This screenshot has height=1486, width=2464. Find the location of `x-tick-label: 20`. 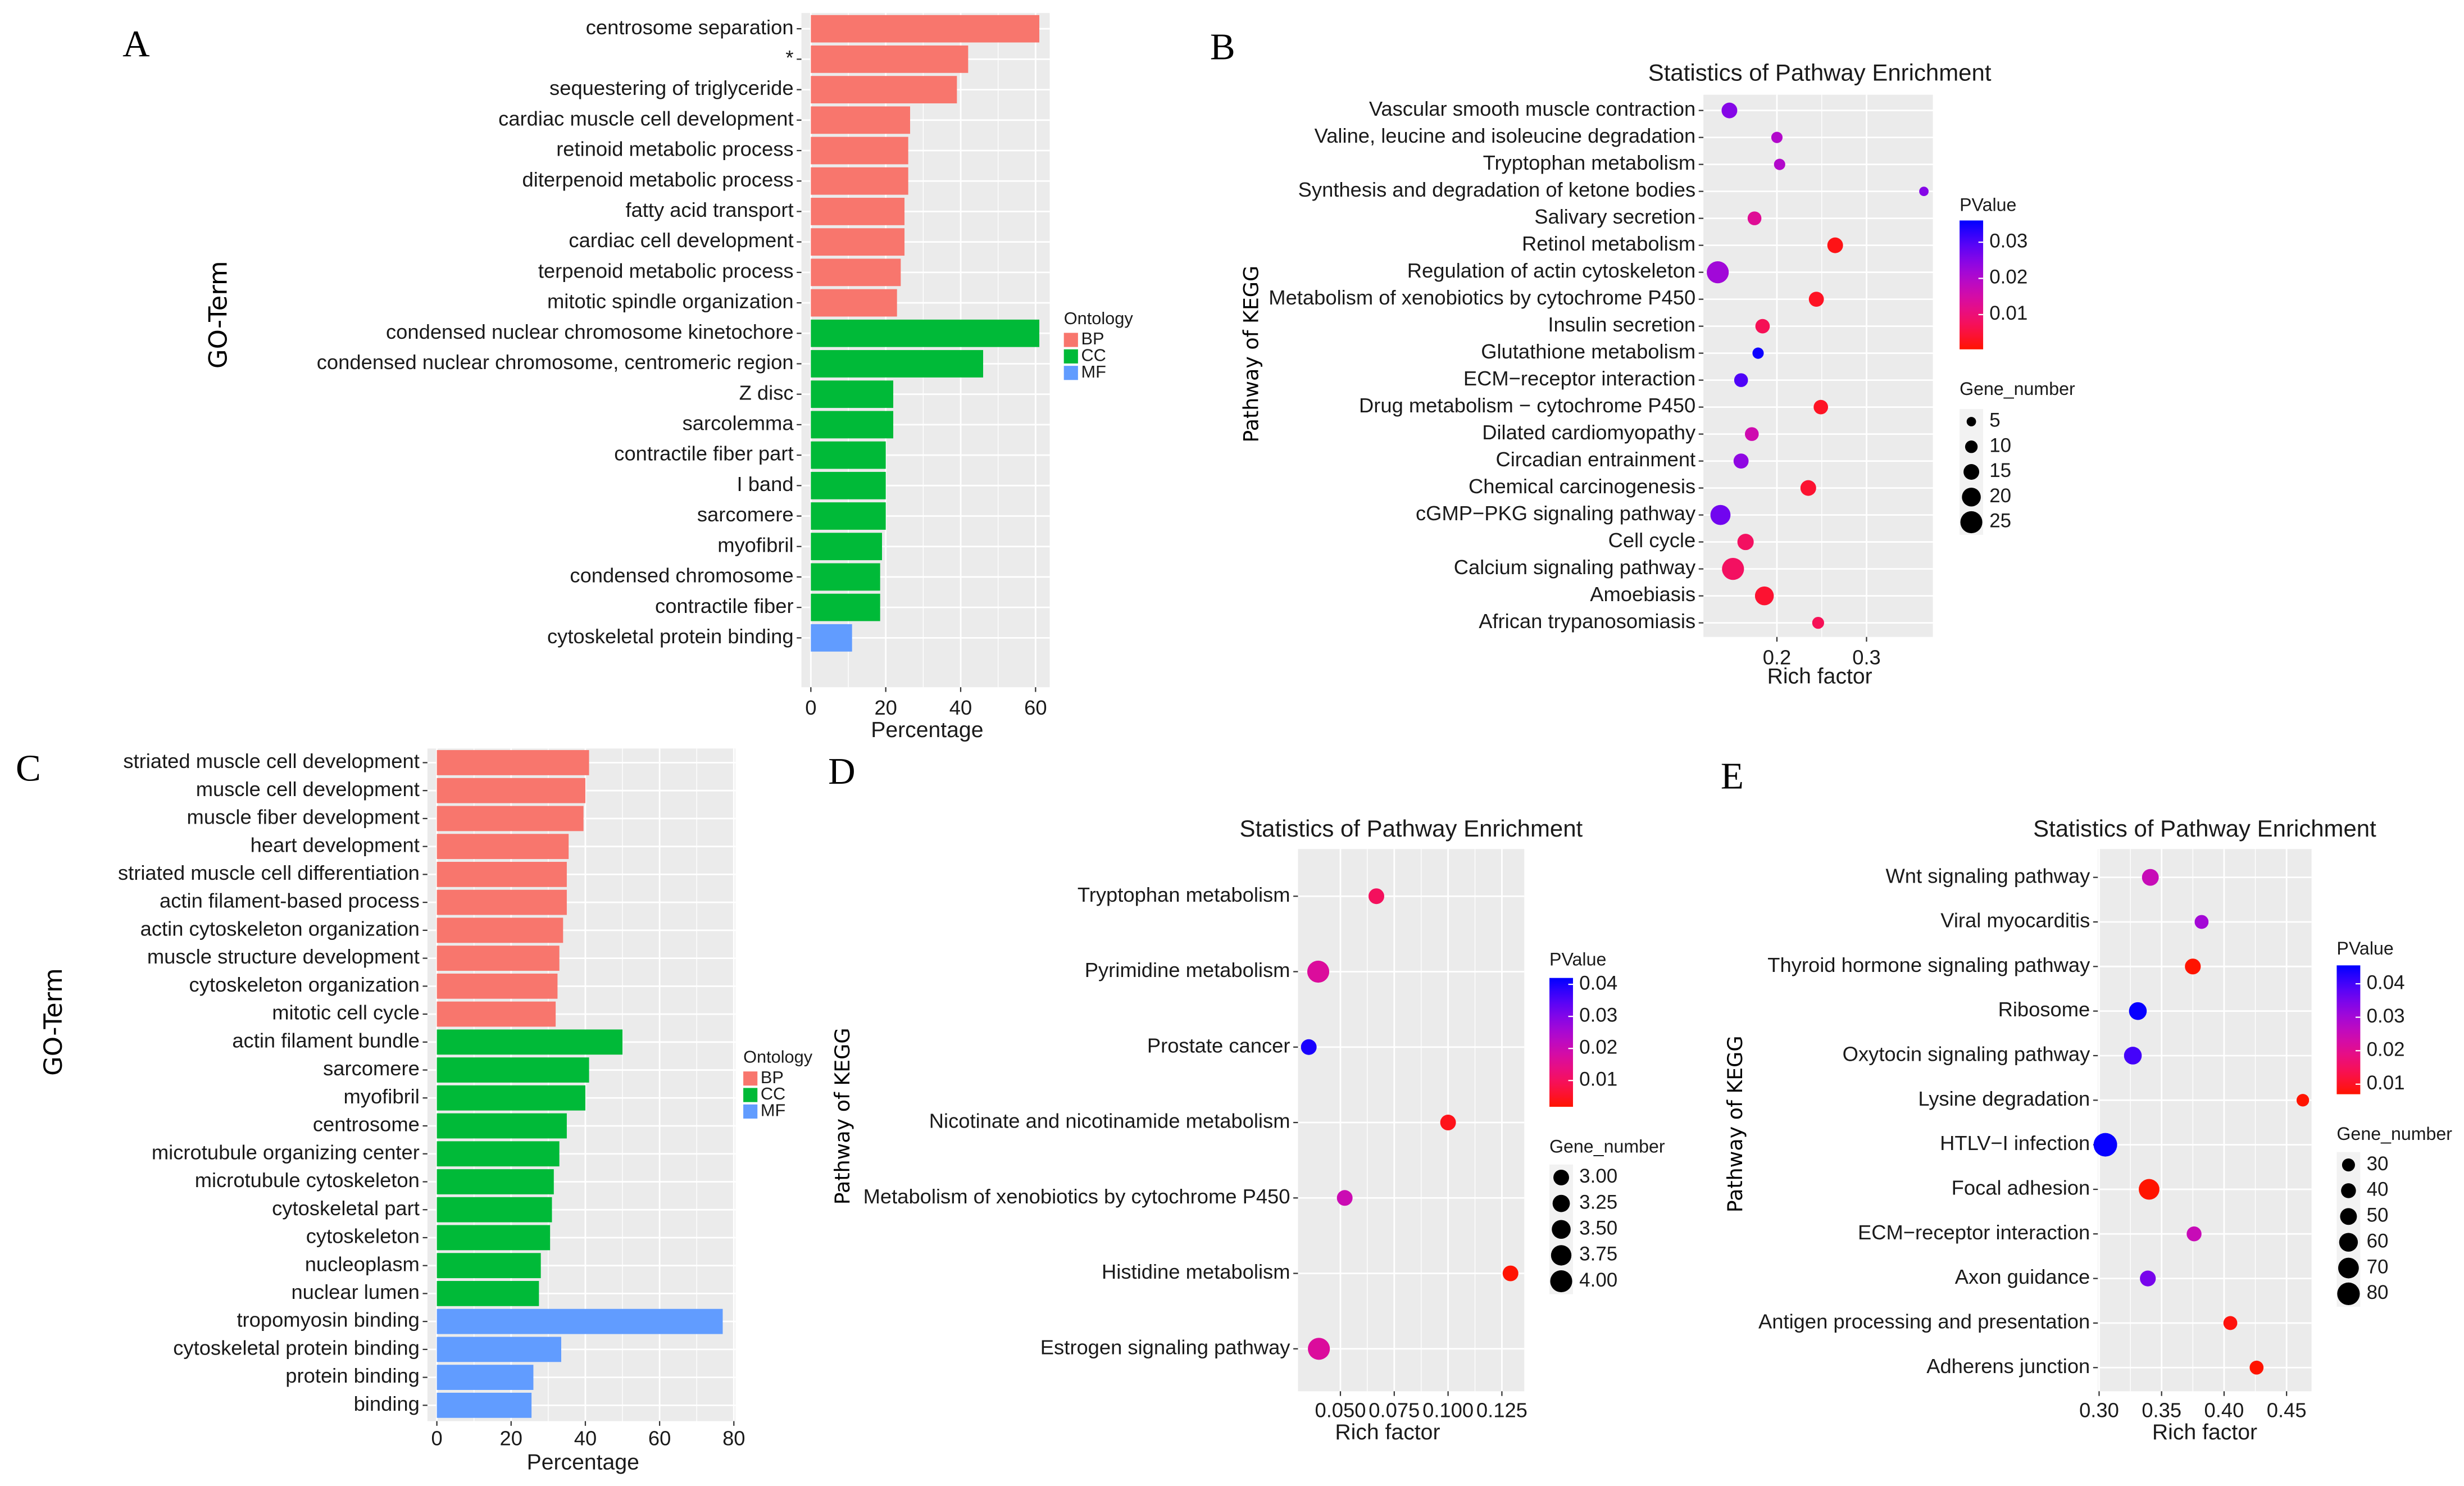

x-tick-label: 20 is located at coordinates (885, 707).